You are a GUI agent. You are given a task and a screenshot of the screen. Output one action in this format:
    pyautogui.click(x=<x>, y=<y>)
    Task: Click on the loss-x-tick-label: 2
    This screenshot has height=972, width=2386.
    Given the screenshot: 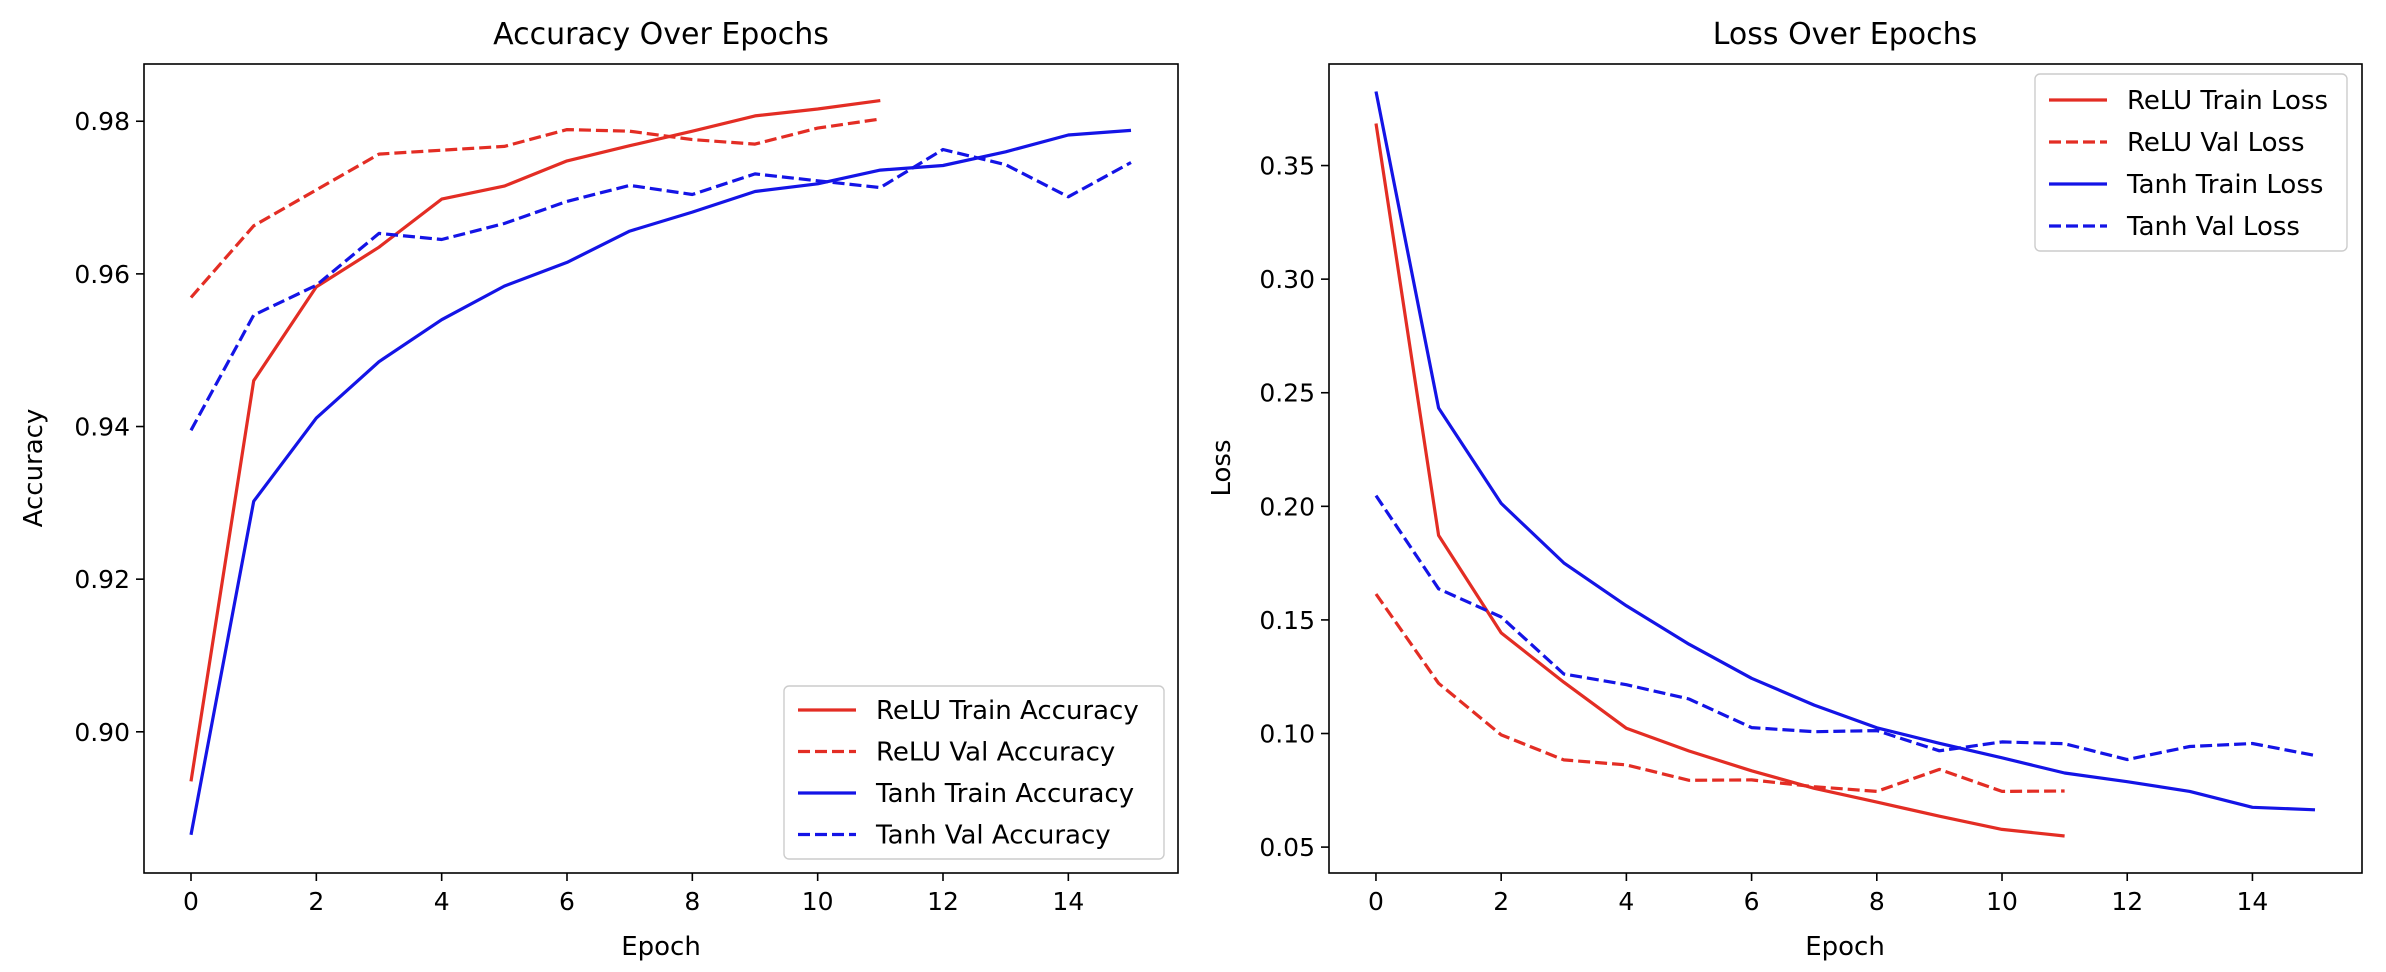 What is the action you would take?
    pyautogui.click(x=1501, y=901)
    